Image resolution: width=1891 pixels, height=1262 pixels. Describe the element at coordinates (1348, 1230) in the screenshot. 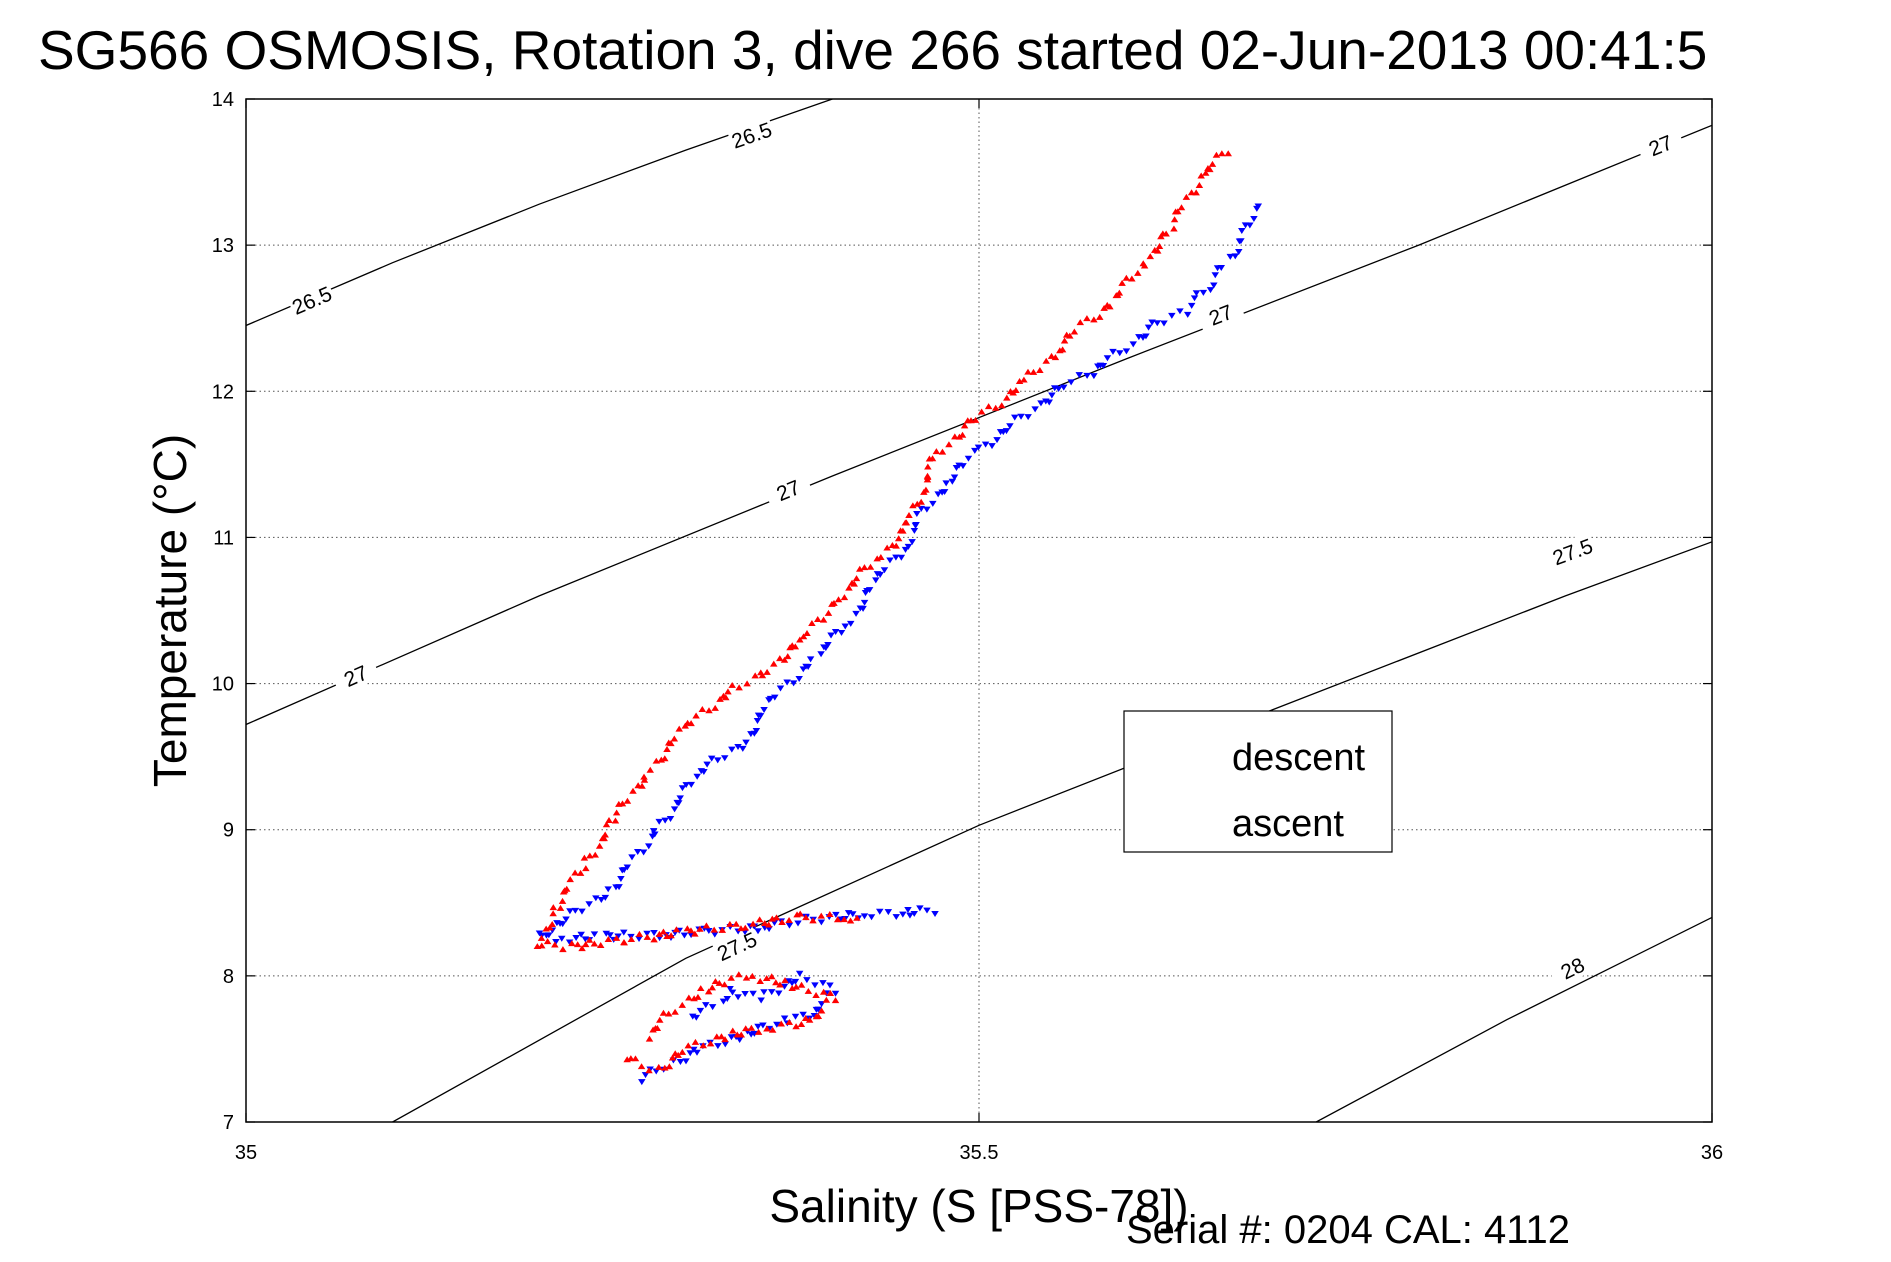

I see `serial-cal-text: Serial #: 0204 CAL: 4112` at that location.